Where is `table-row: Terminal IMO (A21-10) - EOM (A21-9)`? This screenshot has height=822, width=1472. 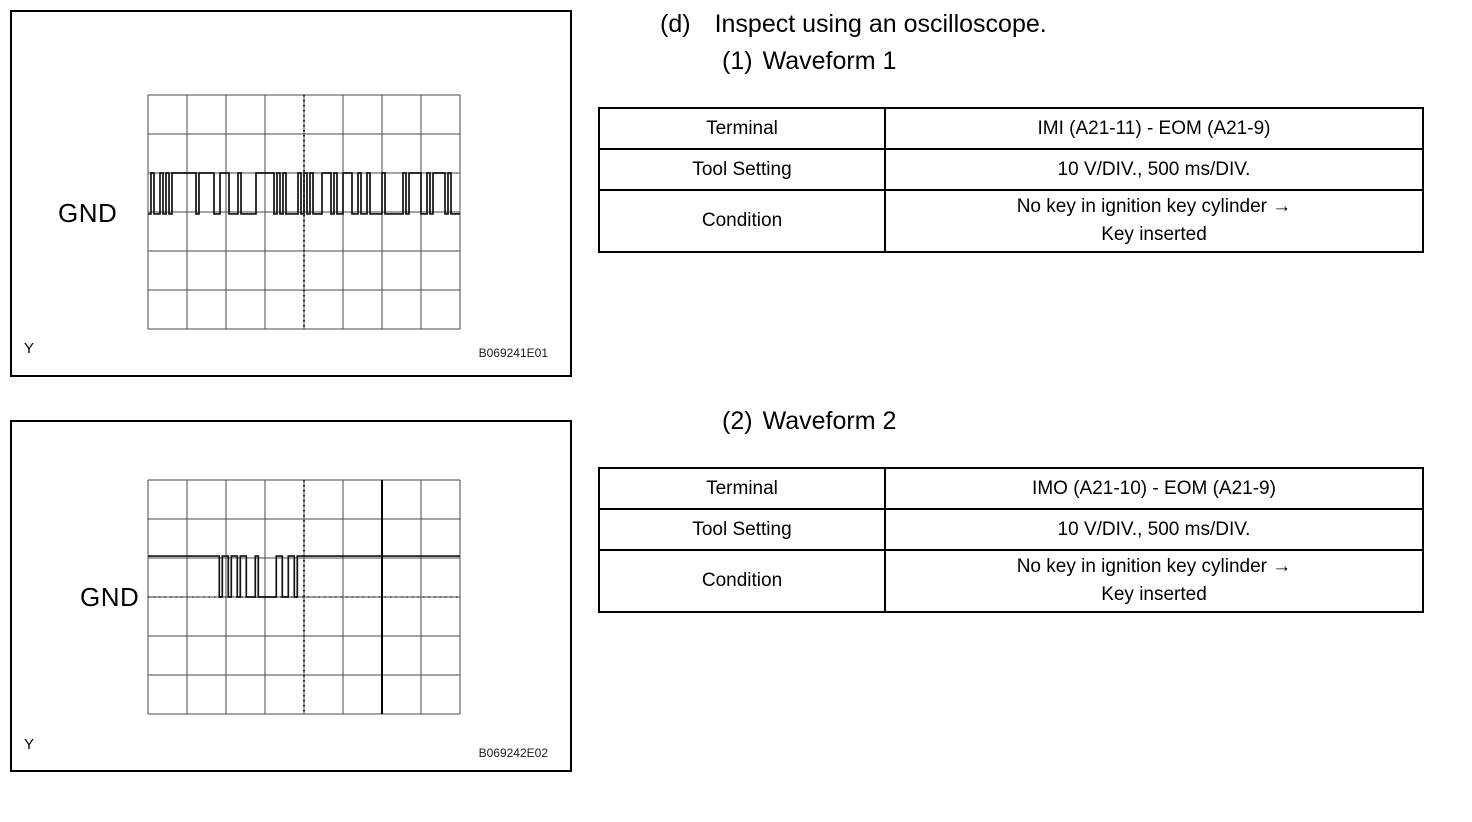 table-row: Terminal IMO (A21-10) - EOM (A21-9) is located at coordinates (1011, 488).